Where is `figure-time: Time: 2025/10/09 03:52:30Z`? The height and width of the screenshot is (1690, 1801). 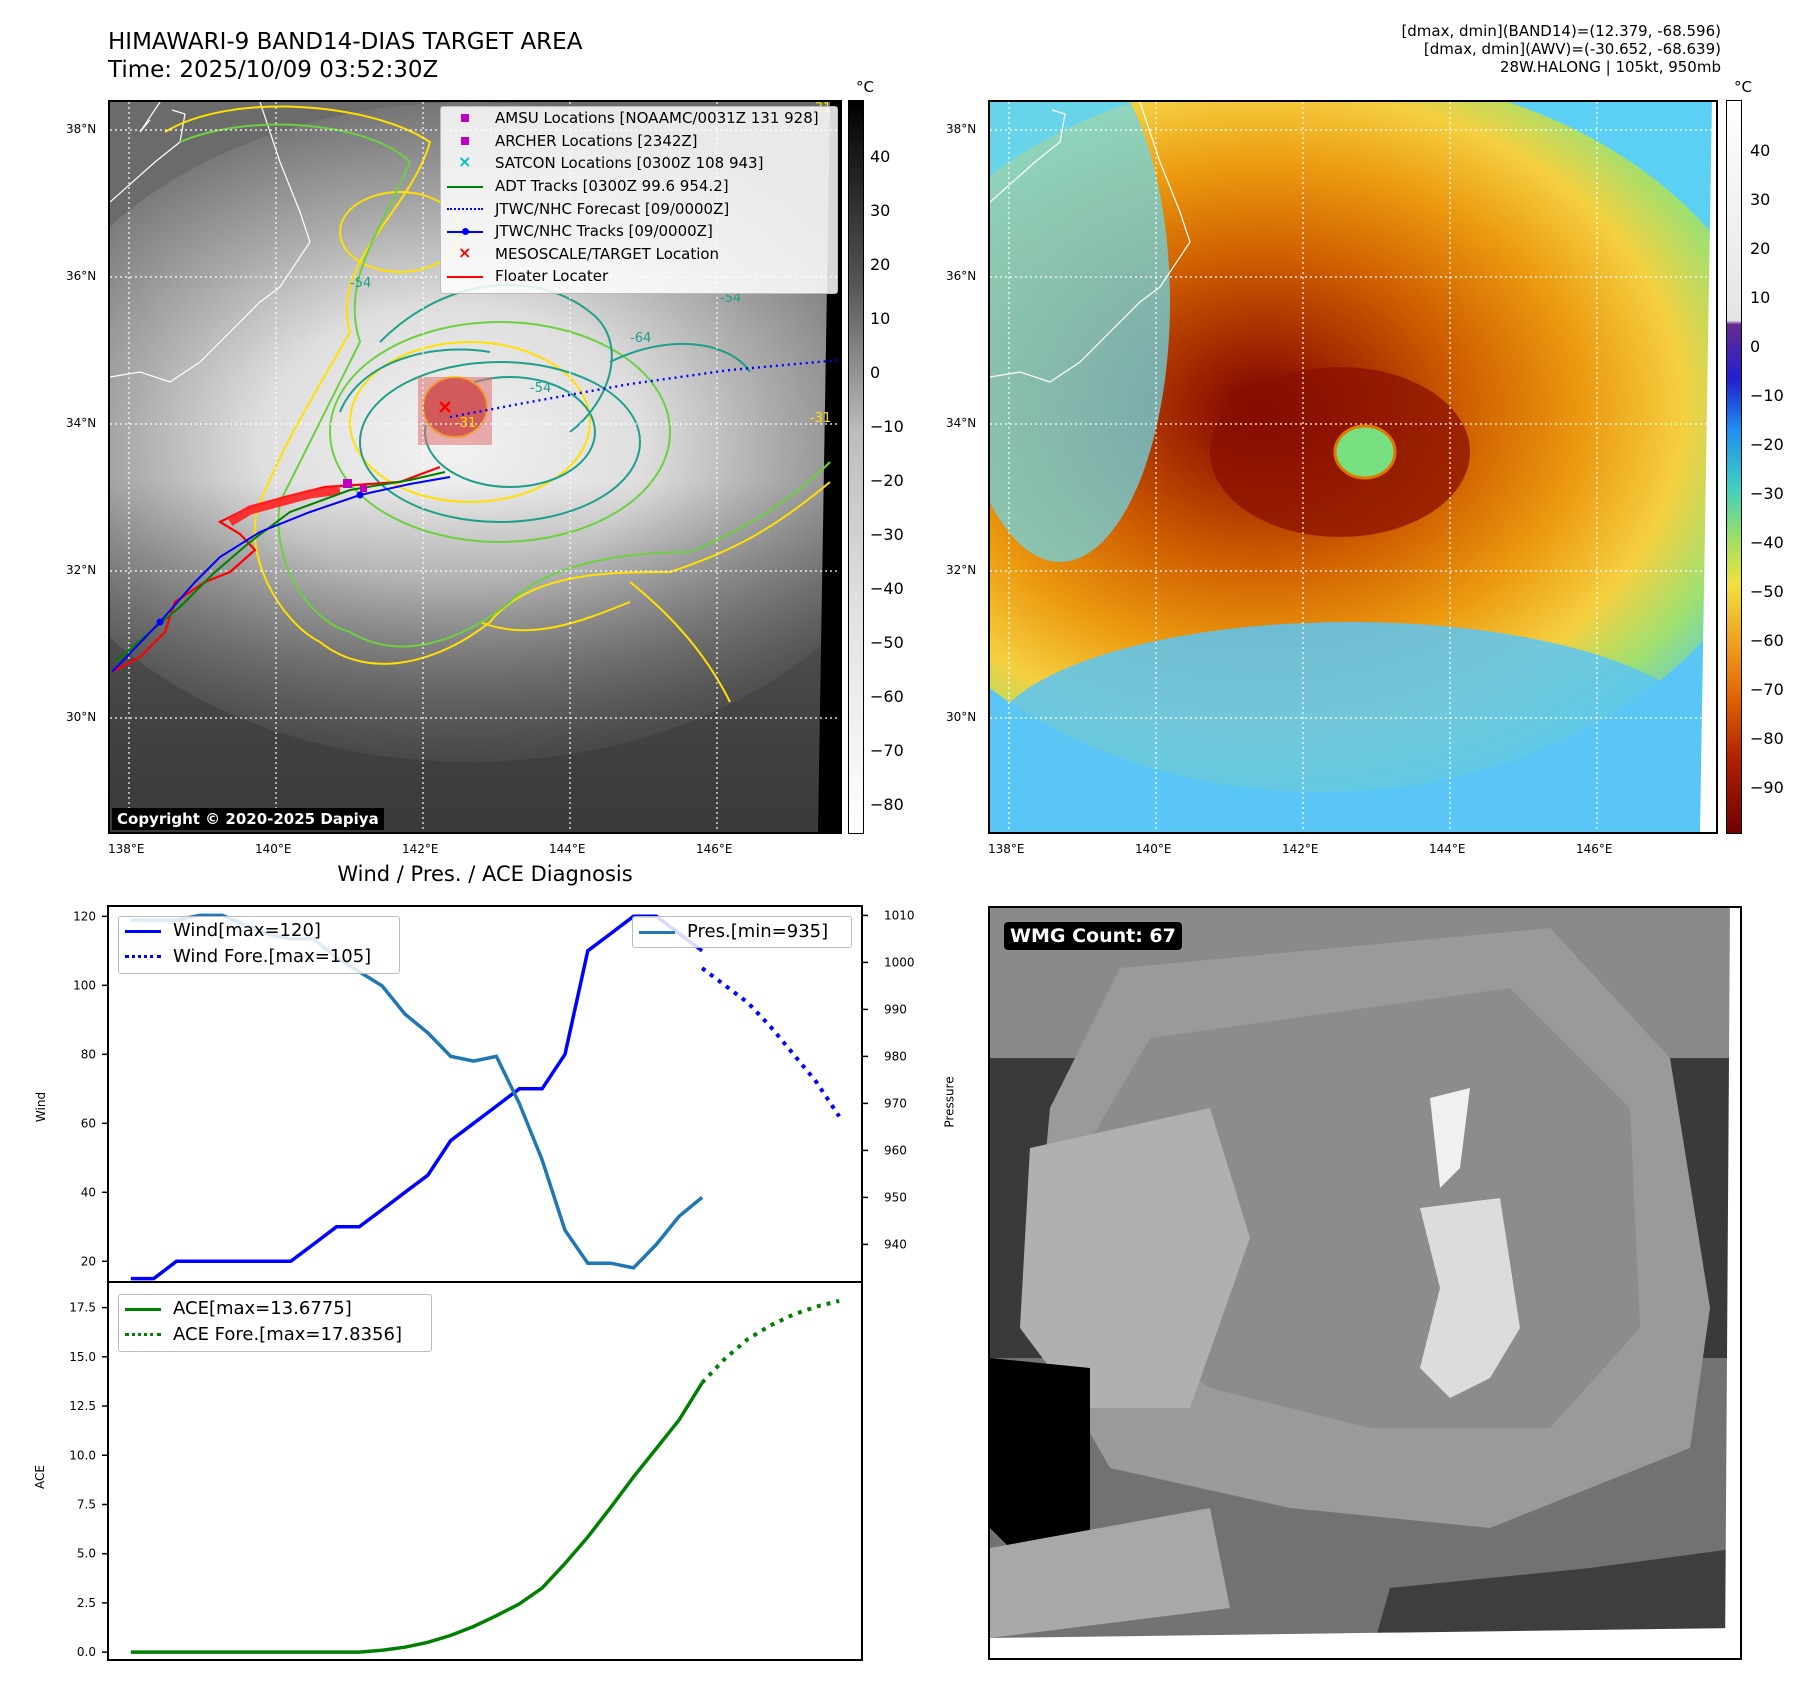
figure-time: Time: 2025/10/09 03:52:30Z is located at coordinates (273, 70).